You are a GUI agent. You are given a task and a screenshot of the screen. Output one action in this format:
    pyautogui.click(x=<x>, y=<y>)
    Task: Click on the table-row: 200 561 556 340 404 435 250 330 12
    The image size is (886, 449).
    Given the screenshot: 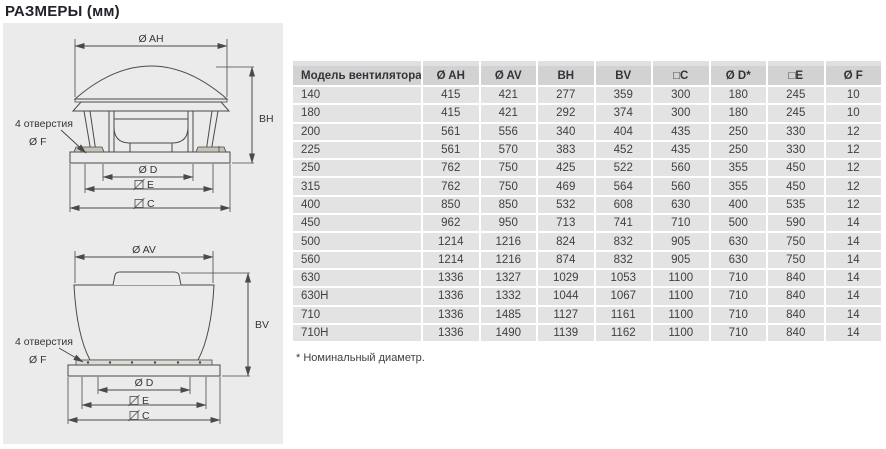 What is the action you would take?
    pyautogui.click(x=587, y=131)
    